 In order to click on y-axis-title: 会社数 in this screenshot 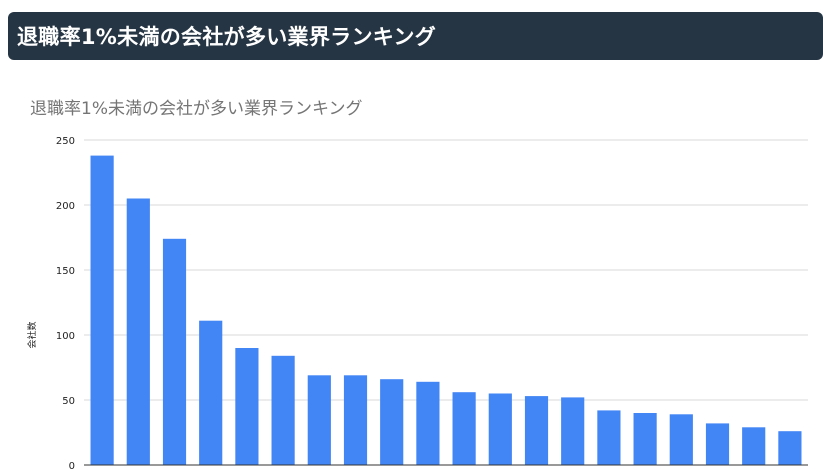, I will do `click(32, 334)`.